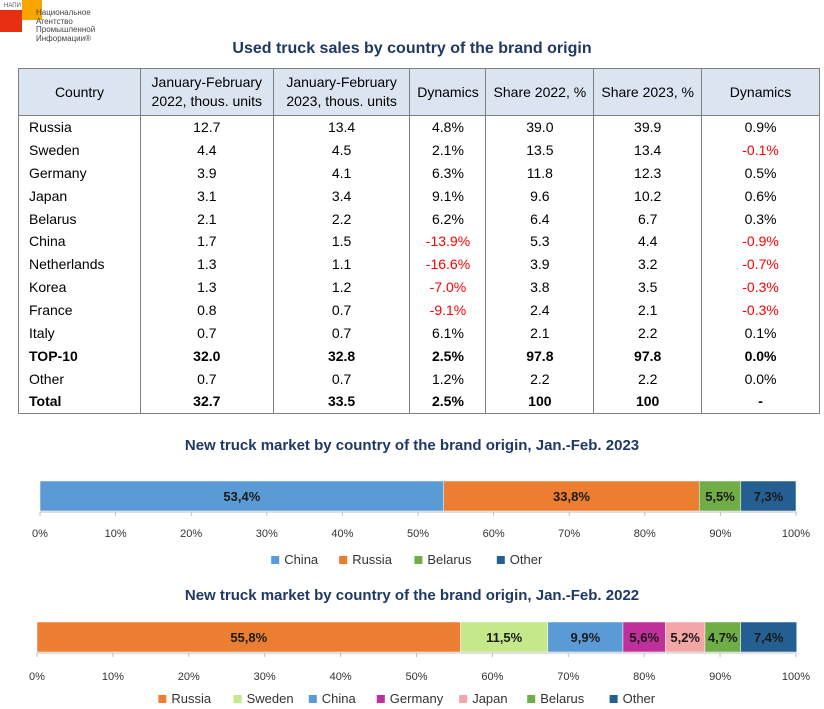  What do you see at coordinates (448, 218) in the screenshot?
I see `value-cell: 6.2%` at bounding box center [448, 218].